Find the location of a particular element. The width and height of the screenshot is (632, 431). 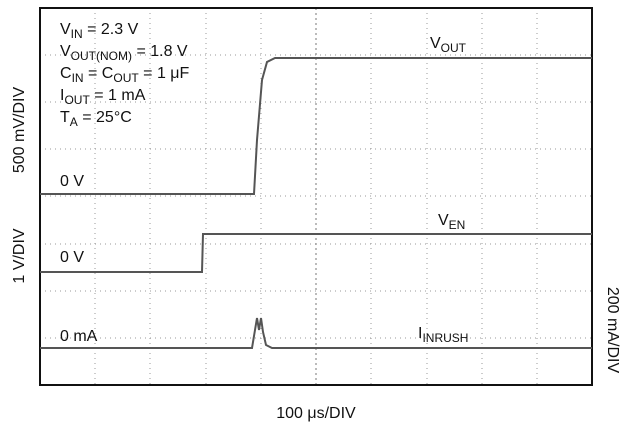

scale-label: 200 mA/DIV is located at coordinates (612, 330).